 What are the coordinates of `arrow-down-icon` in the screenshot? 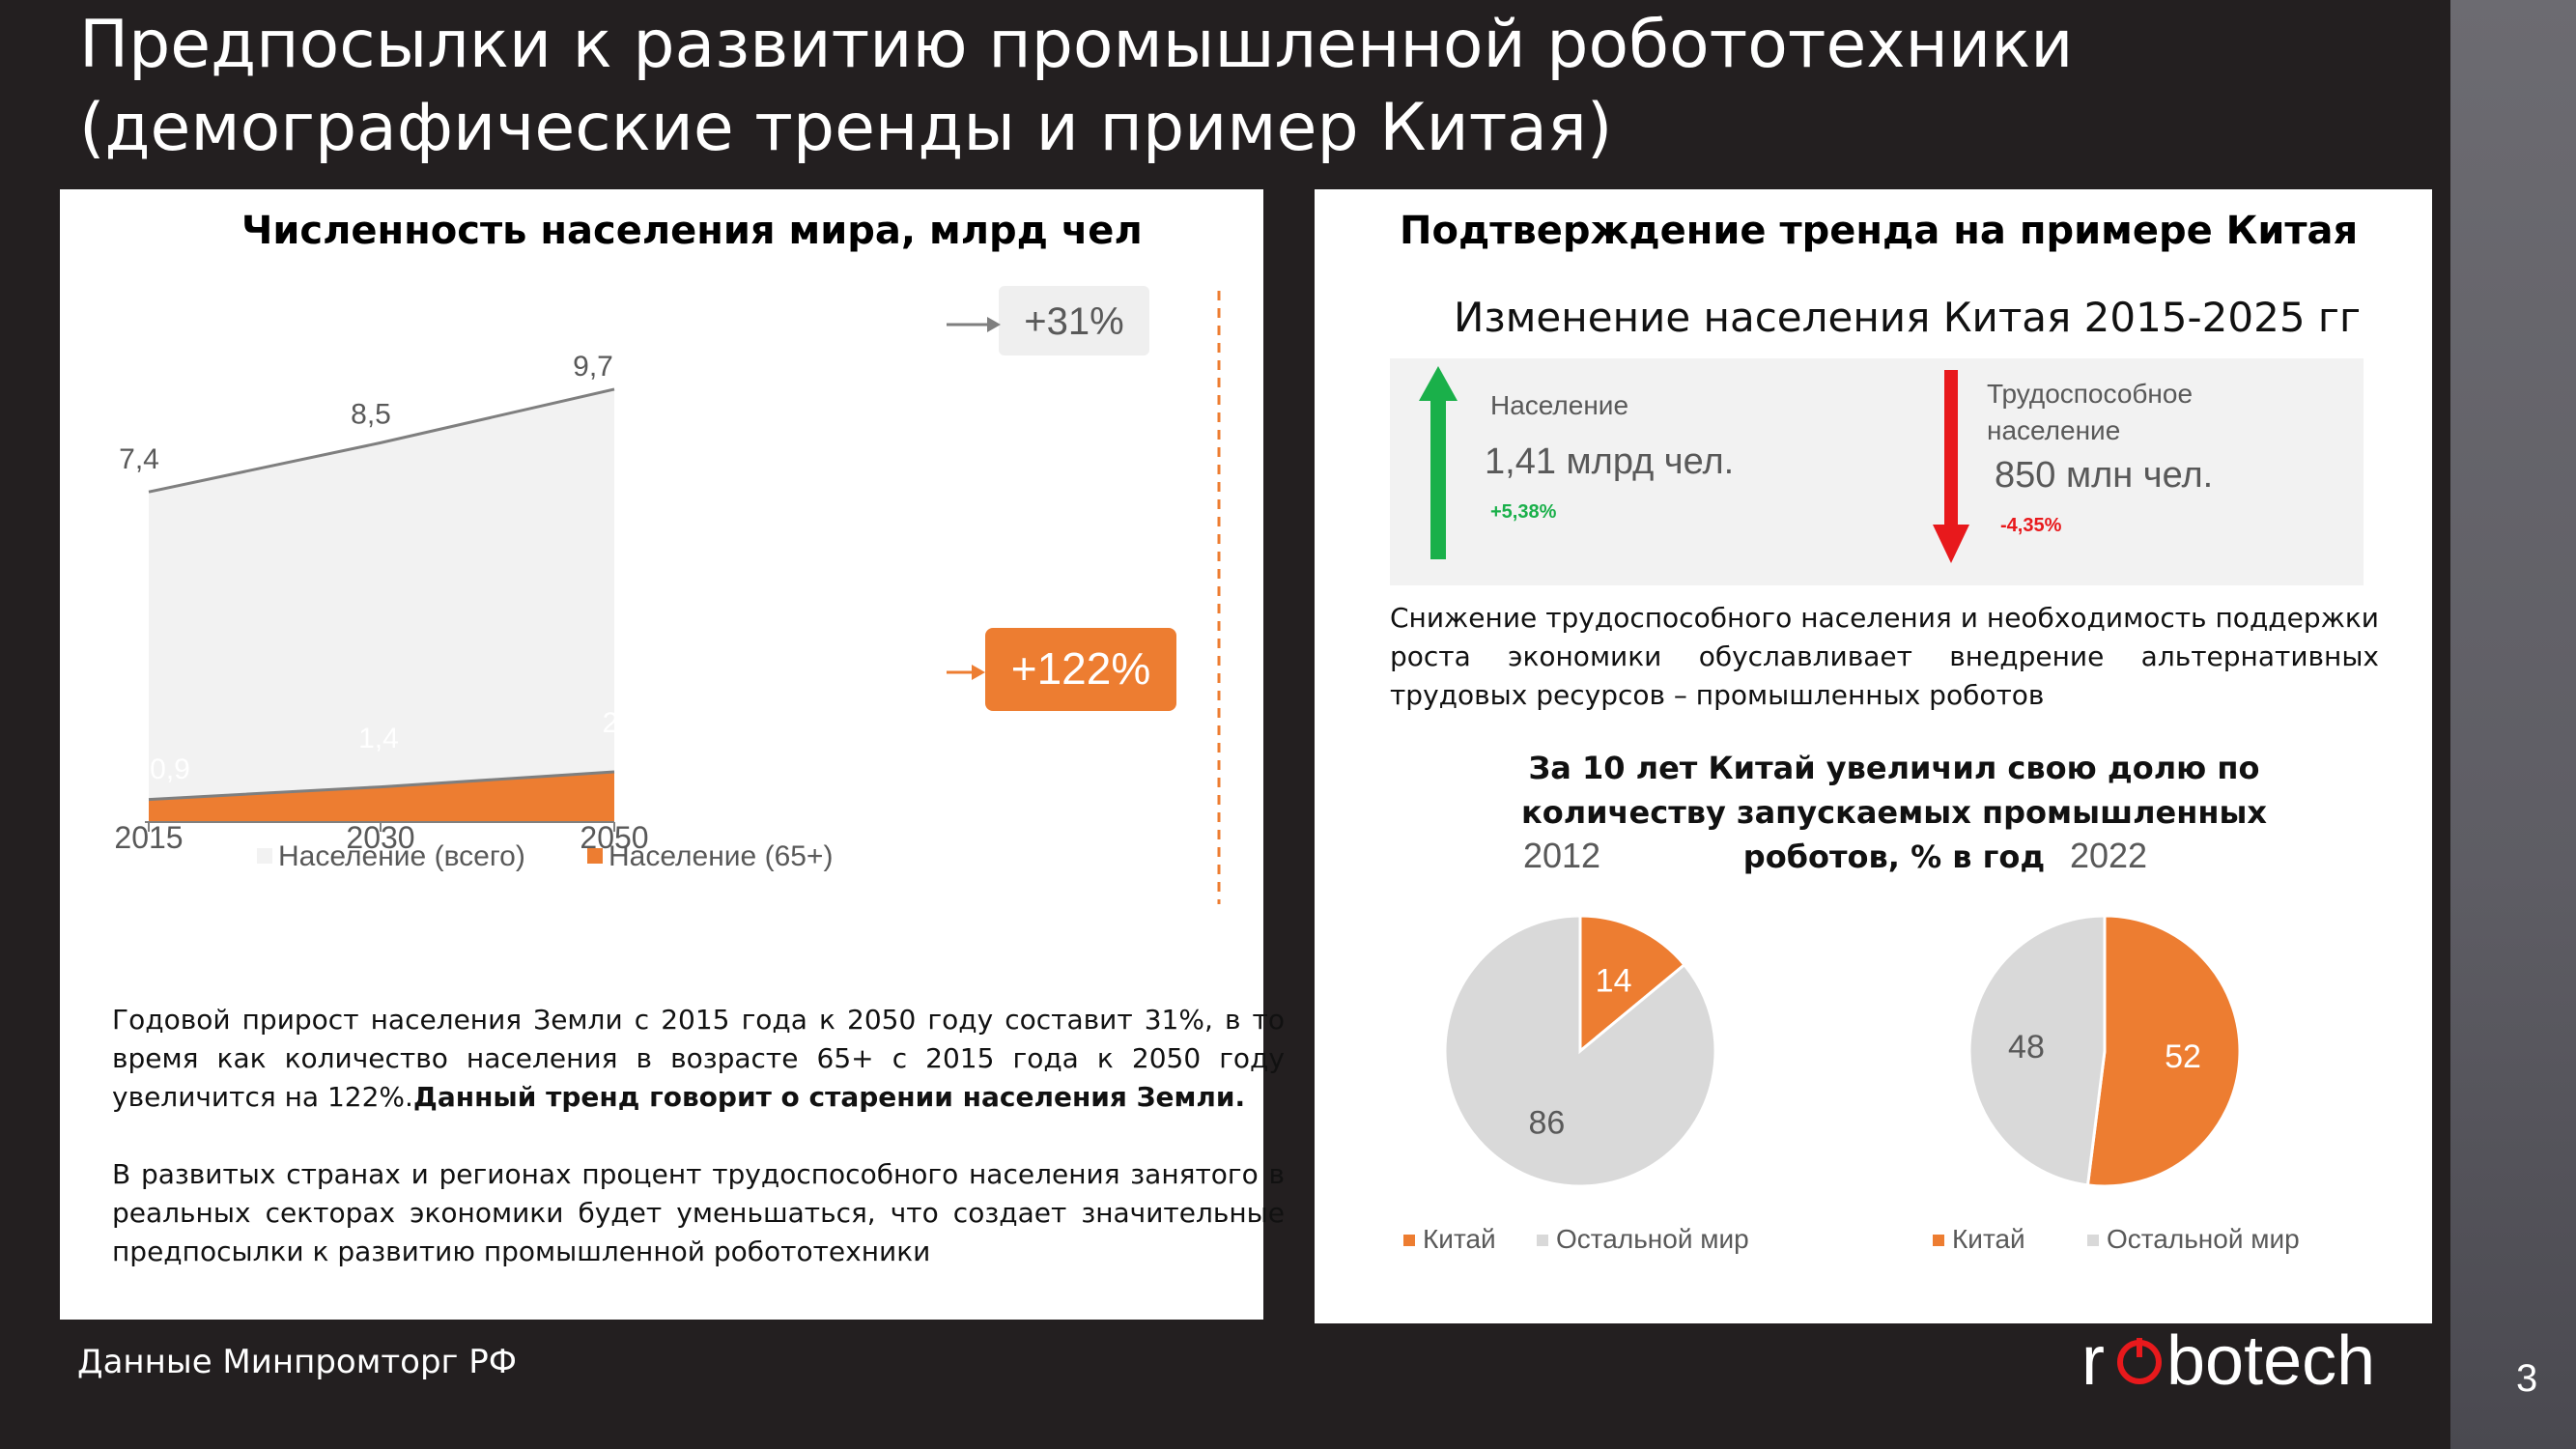 It's located at (1951, 466).